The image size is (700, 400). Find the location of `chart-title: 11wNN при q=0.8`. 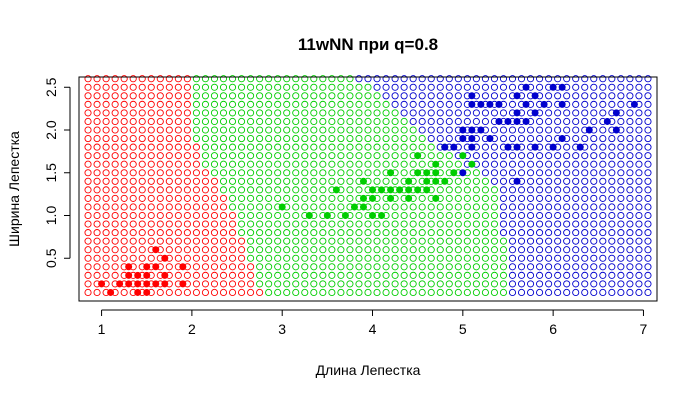

chart-title: 11wNN при q=0.8 is located at coordinates (368, 44).